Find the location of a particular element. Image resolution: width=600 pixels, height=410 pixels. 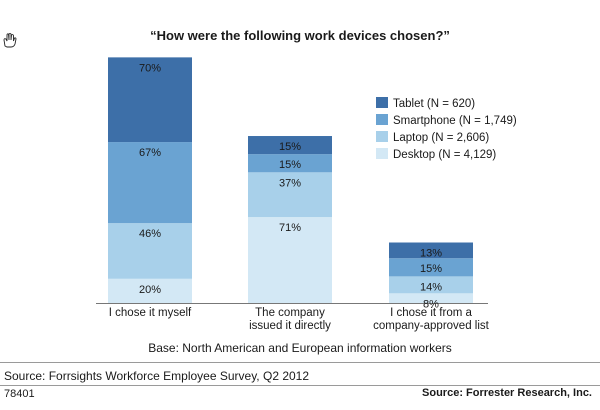

category-label: I chose it myself is located at coordinates (150, 313).